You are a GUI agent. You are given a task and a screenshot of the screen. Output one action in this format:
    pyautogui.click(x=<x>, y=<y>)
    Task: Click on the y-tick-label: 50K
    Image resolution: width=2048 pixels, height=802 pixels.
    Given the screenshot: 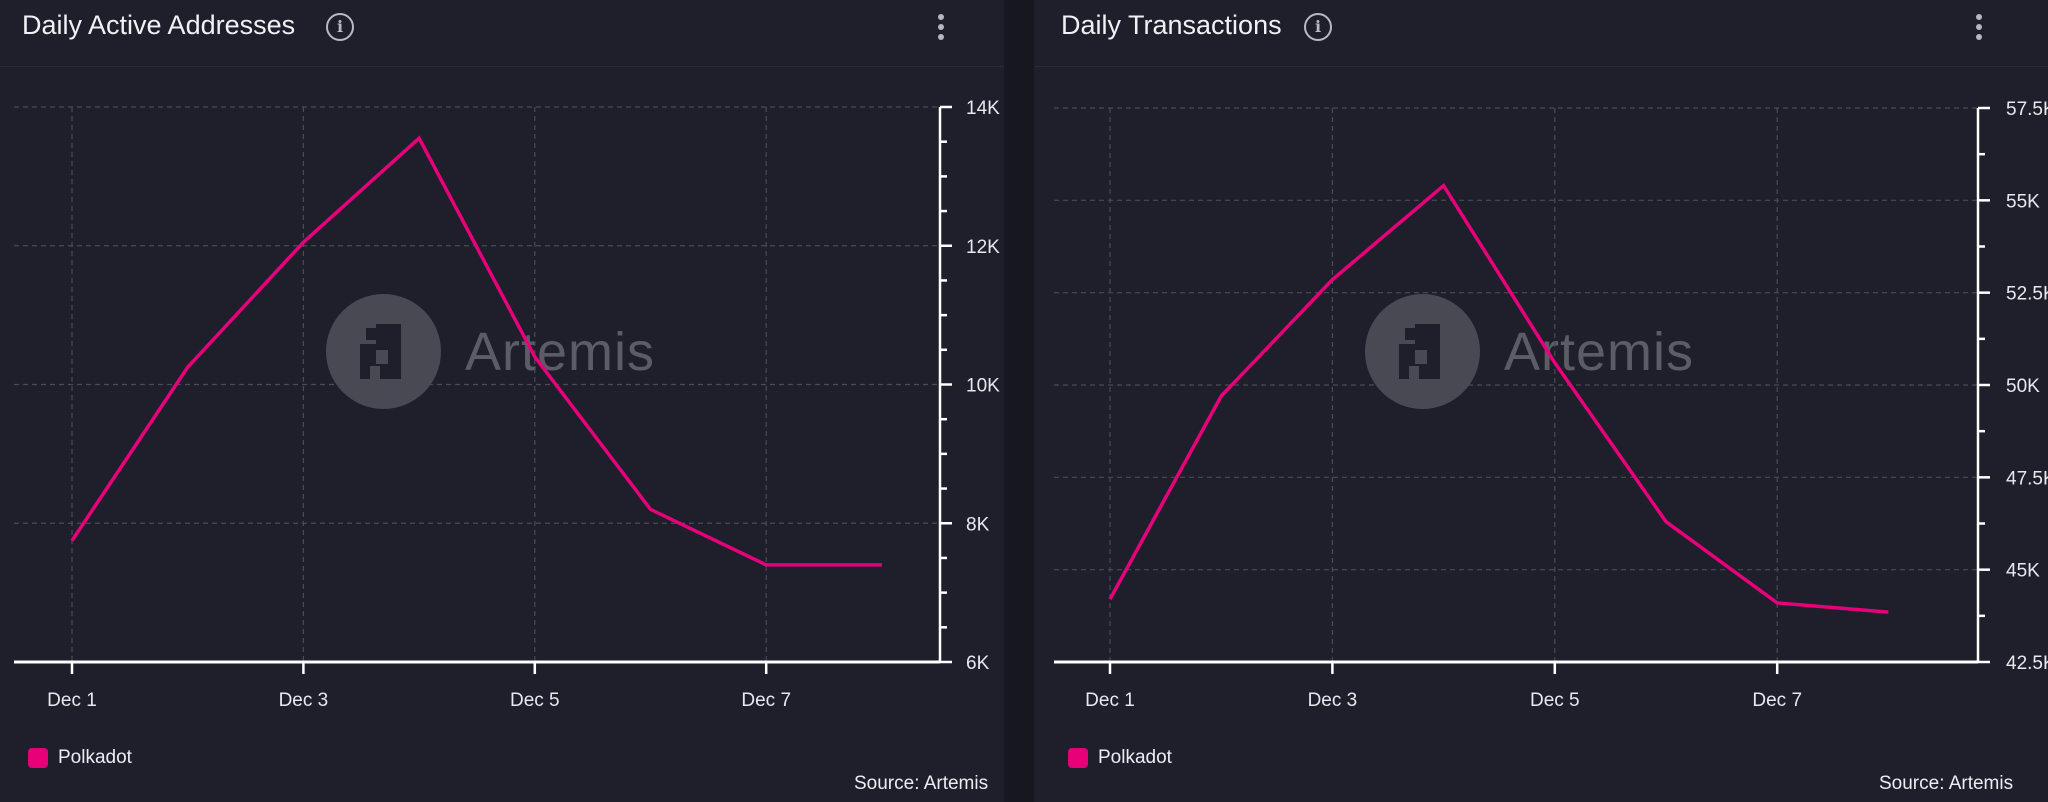 What is the action you would take?
    pyautogui.click(x=2023, y=386)
    